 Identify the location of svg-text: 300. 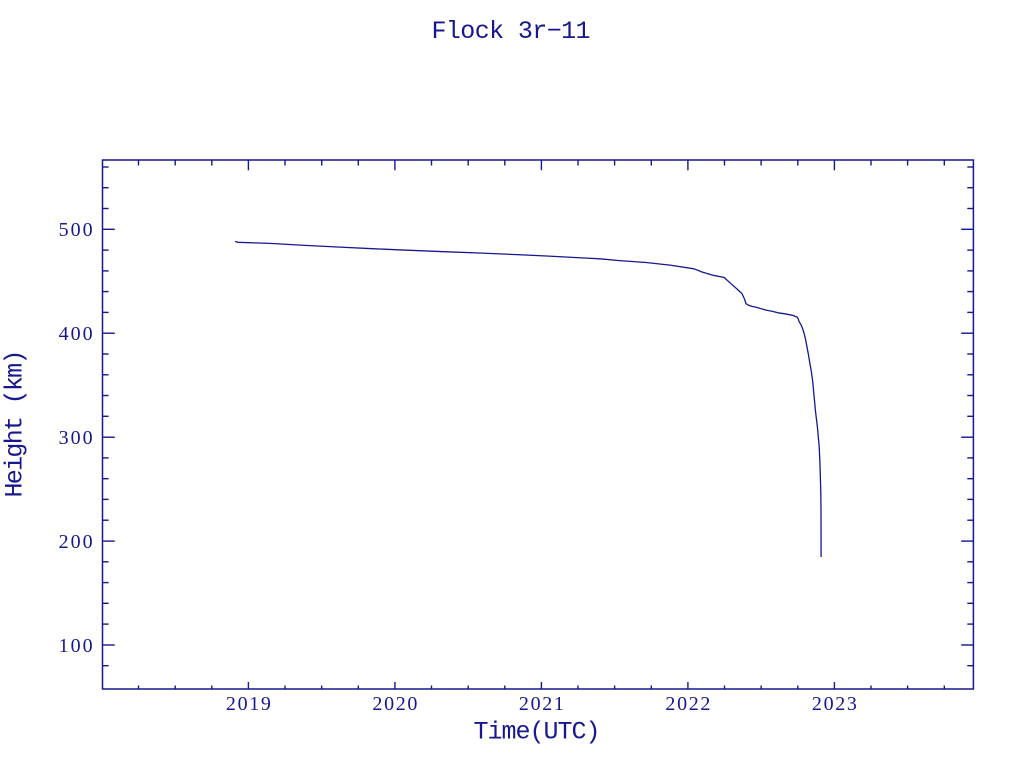
(76, 438).